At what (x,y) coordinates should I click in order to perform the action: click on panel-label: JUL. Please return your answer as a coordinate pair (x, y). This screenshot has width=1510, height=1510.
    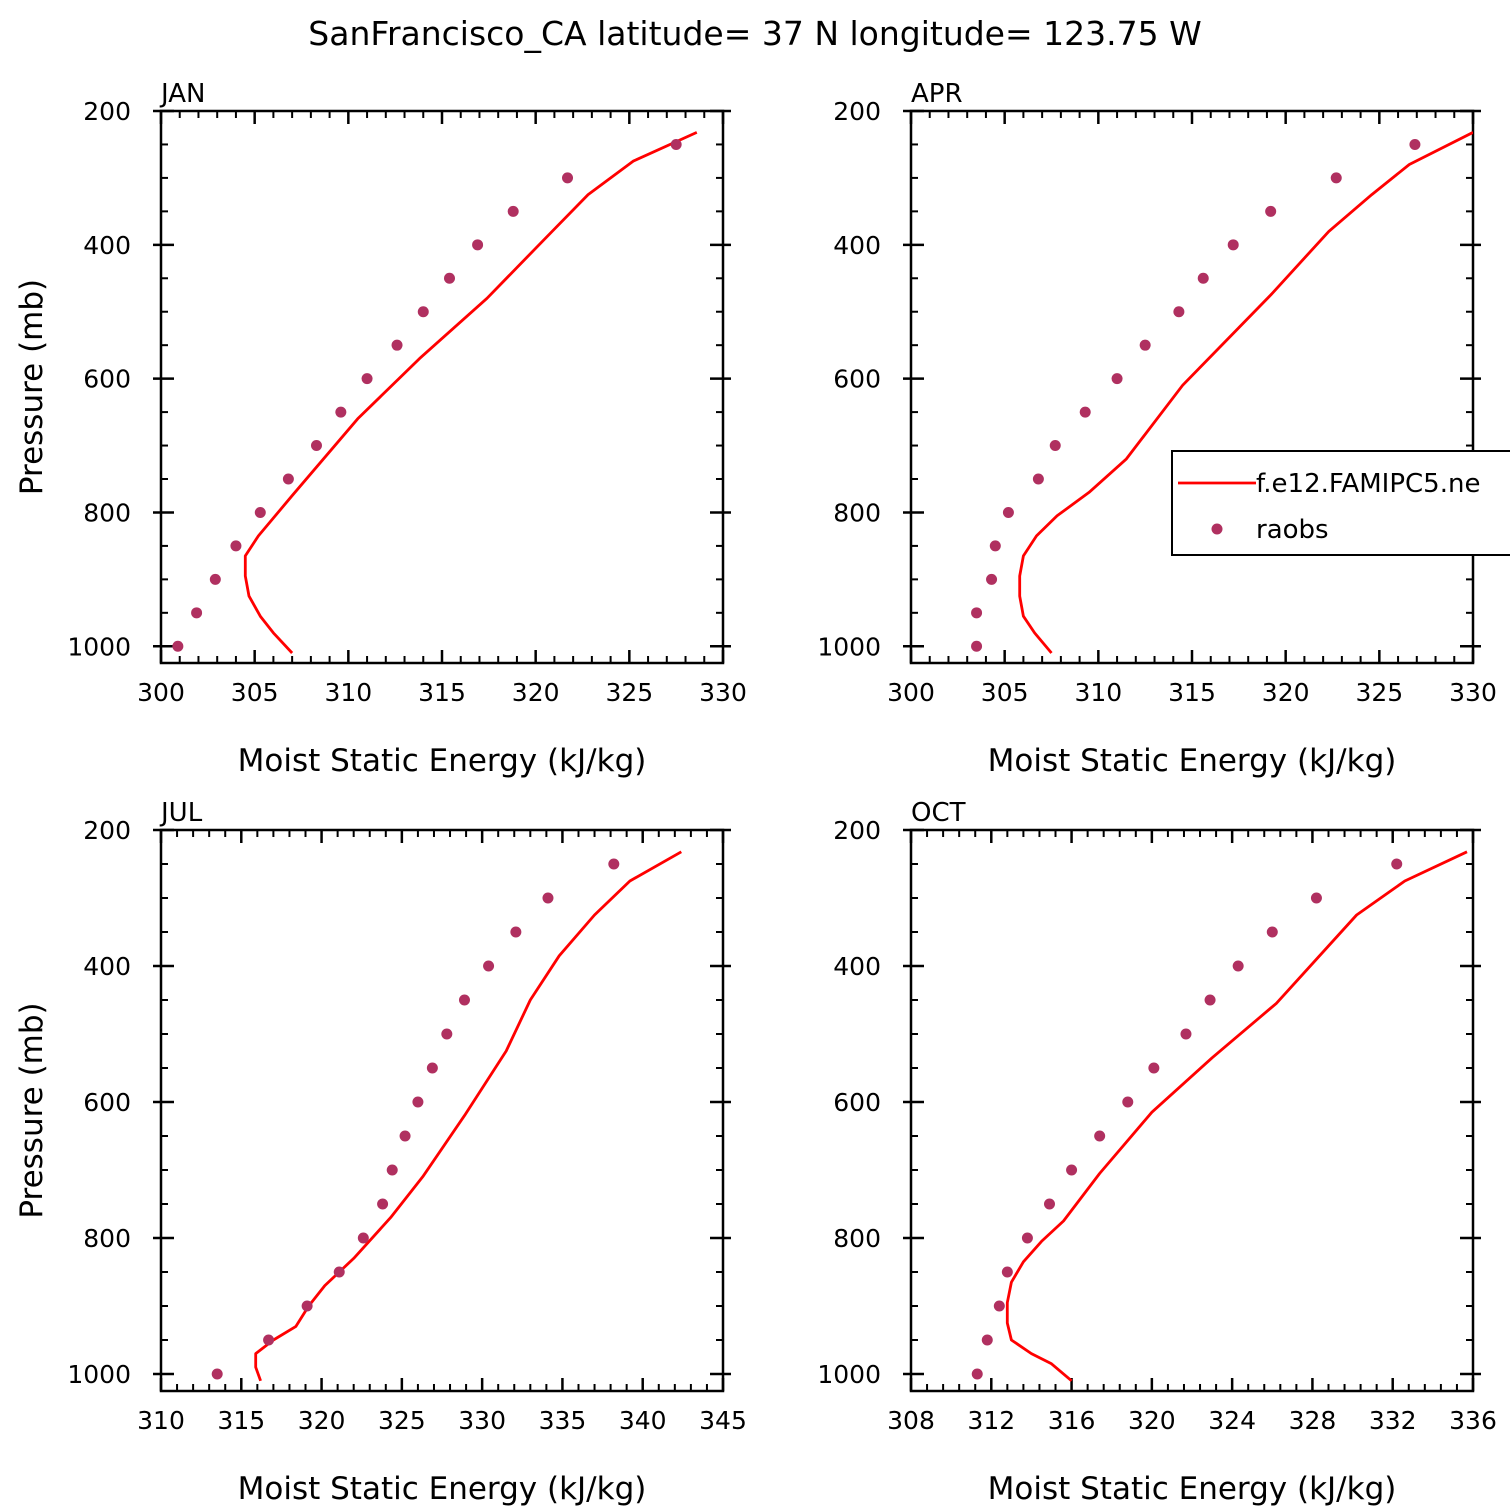
    Looking at the image, I should click on (181, 813).